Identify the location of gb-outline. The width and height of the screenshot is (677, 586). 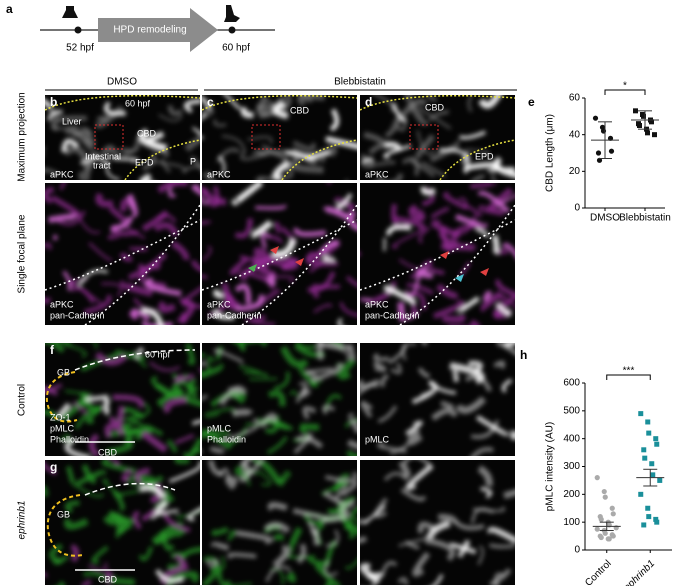
(65, 525).